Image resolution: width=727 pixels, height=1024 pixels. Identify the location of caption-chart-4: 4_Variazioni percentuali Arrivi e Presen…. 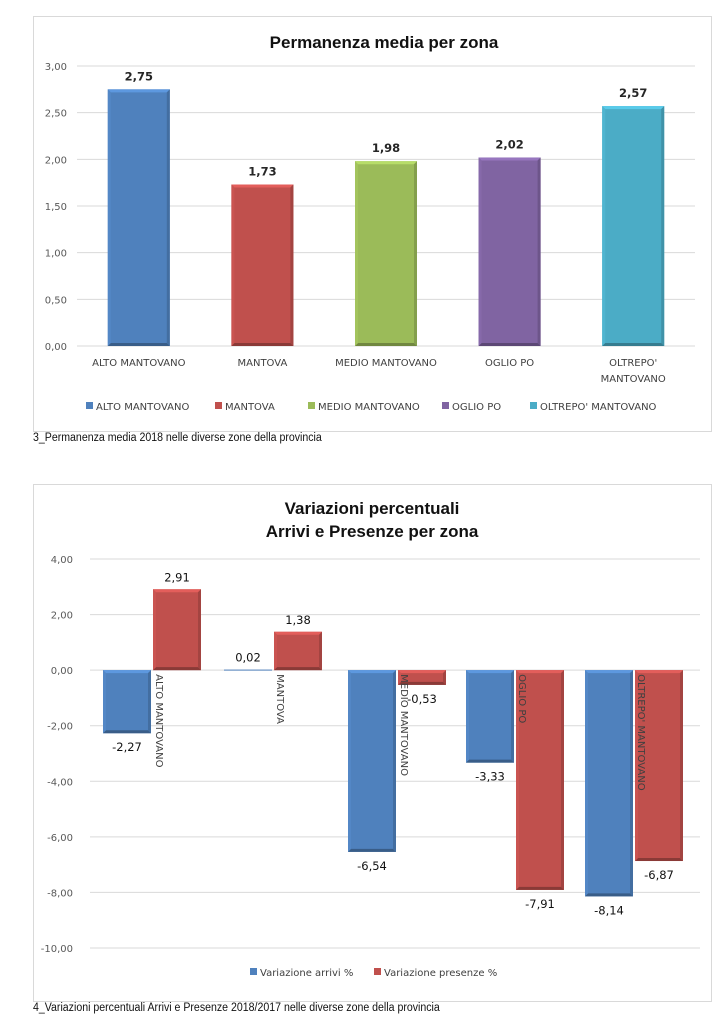
(236, 1008).